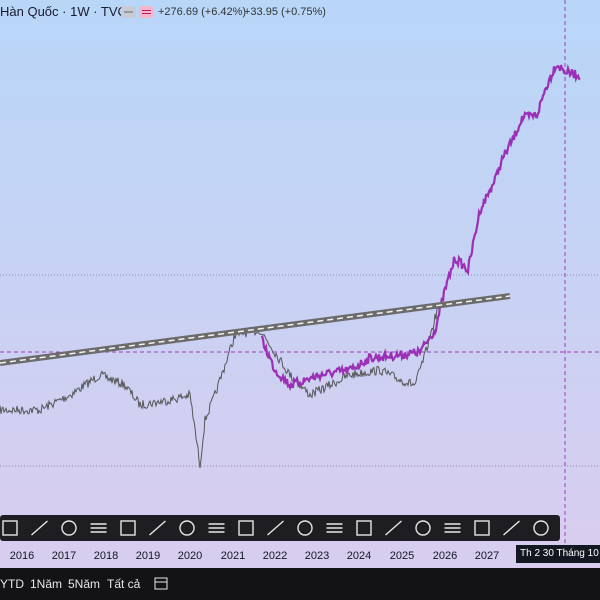  What do you see at coordinates (300, 584) in the screenshot?
I see `bottom-bar: YTD 1Năm 5Năm Tất cả` at bounding box center [300, 584].